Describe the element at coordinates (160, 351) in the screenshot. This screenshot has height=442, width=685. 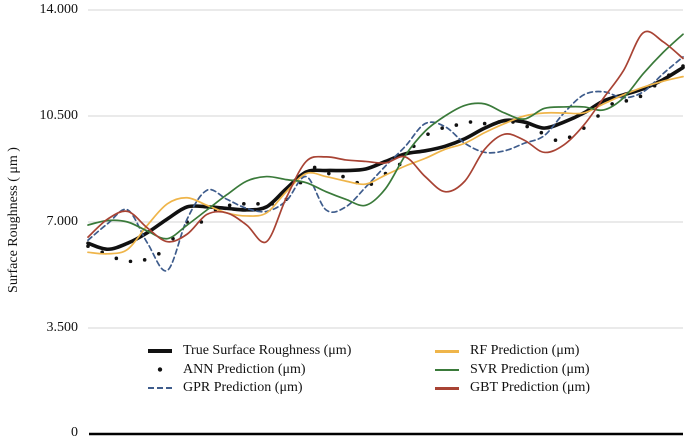
I see `true-line-swatch-icon` at that location.